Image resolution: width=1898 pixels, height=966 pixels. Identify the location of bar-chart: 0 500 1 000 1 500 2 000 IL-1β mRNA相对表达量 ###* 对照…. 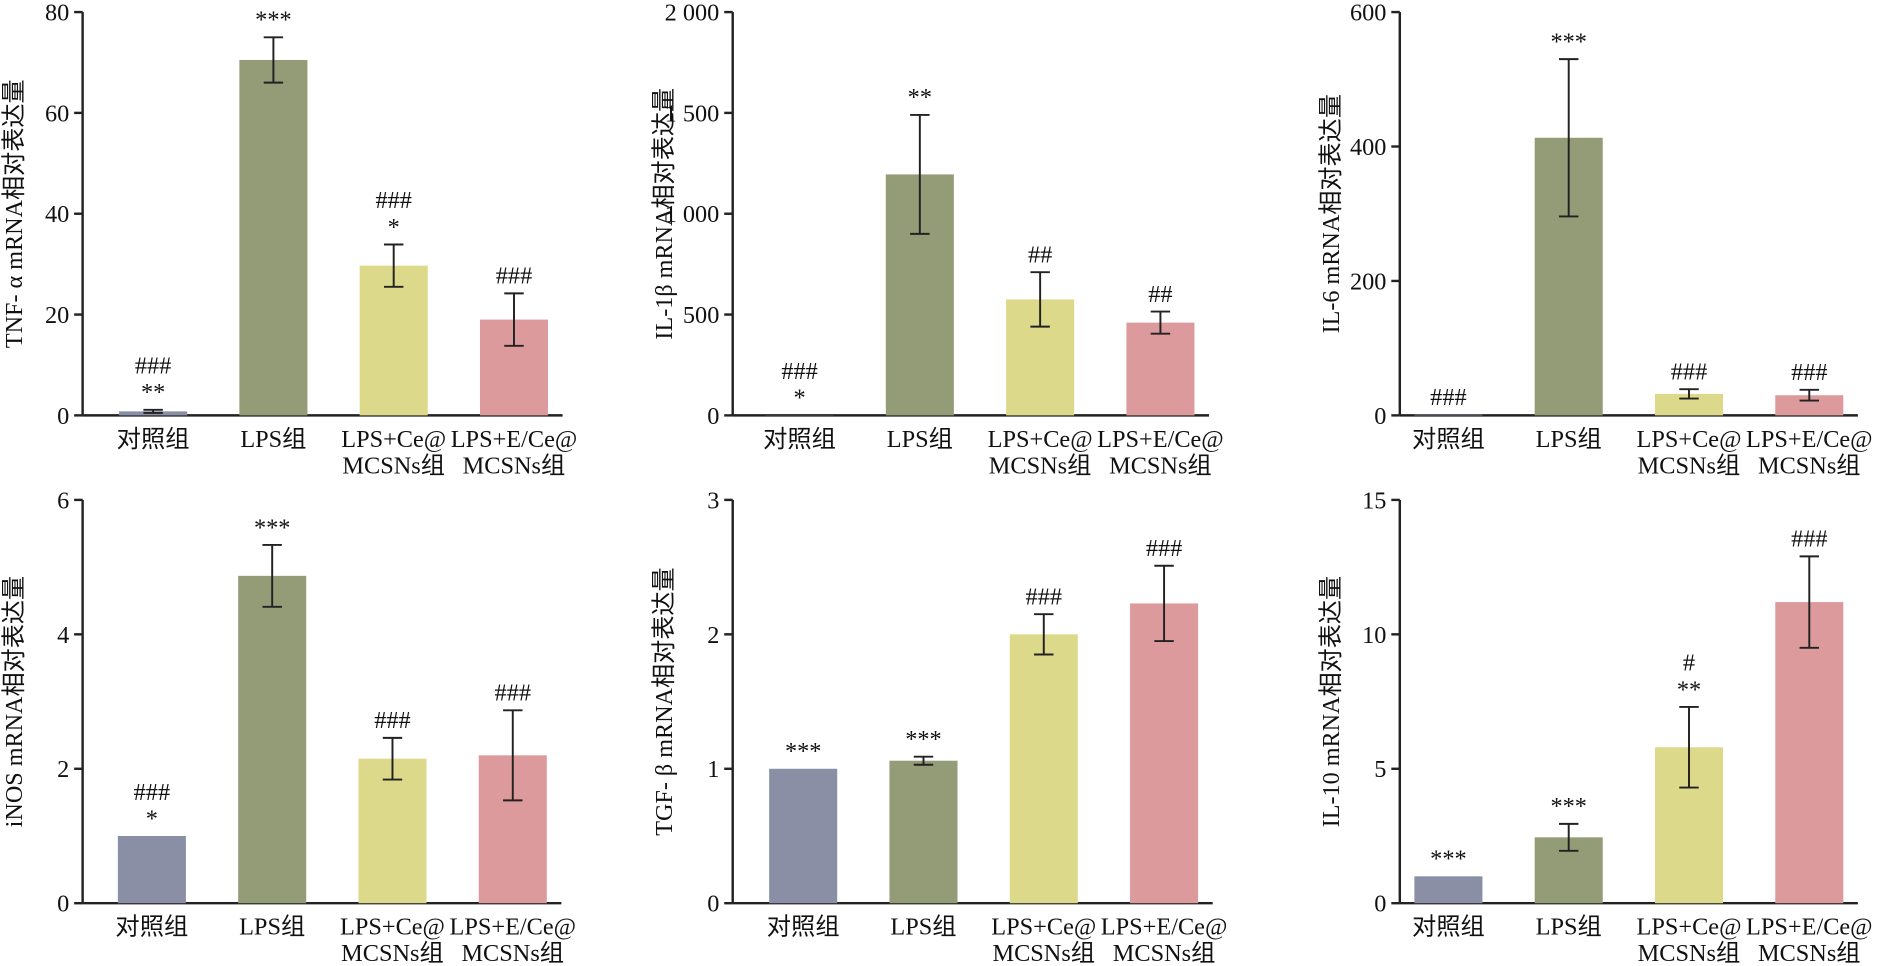
(937, 239).